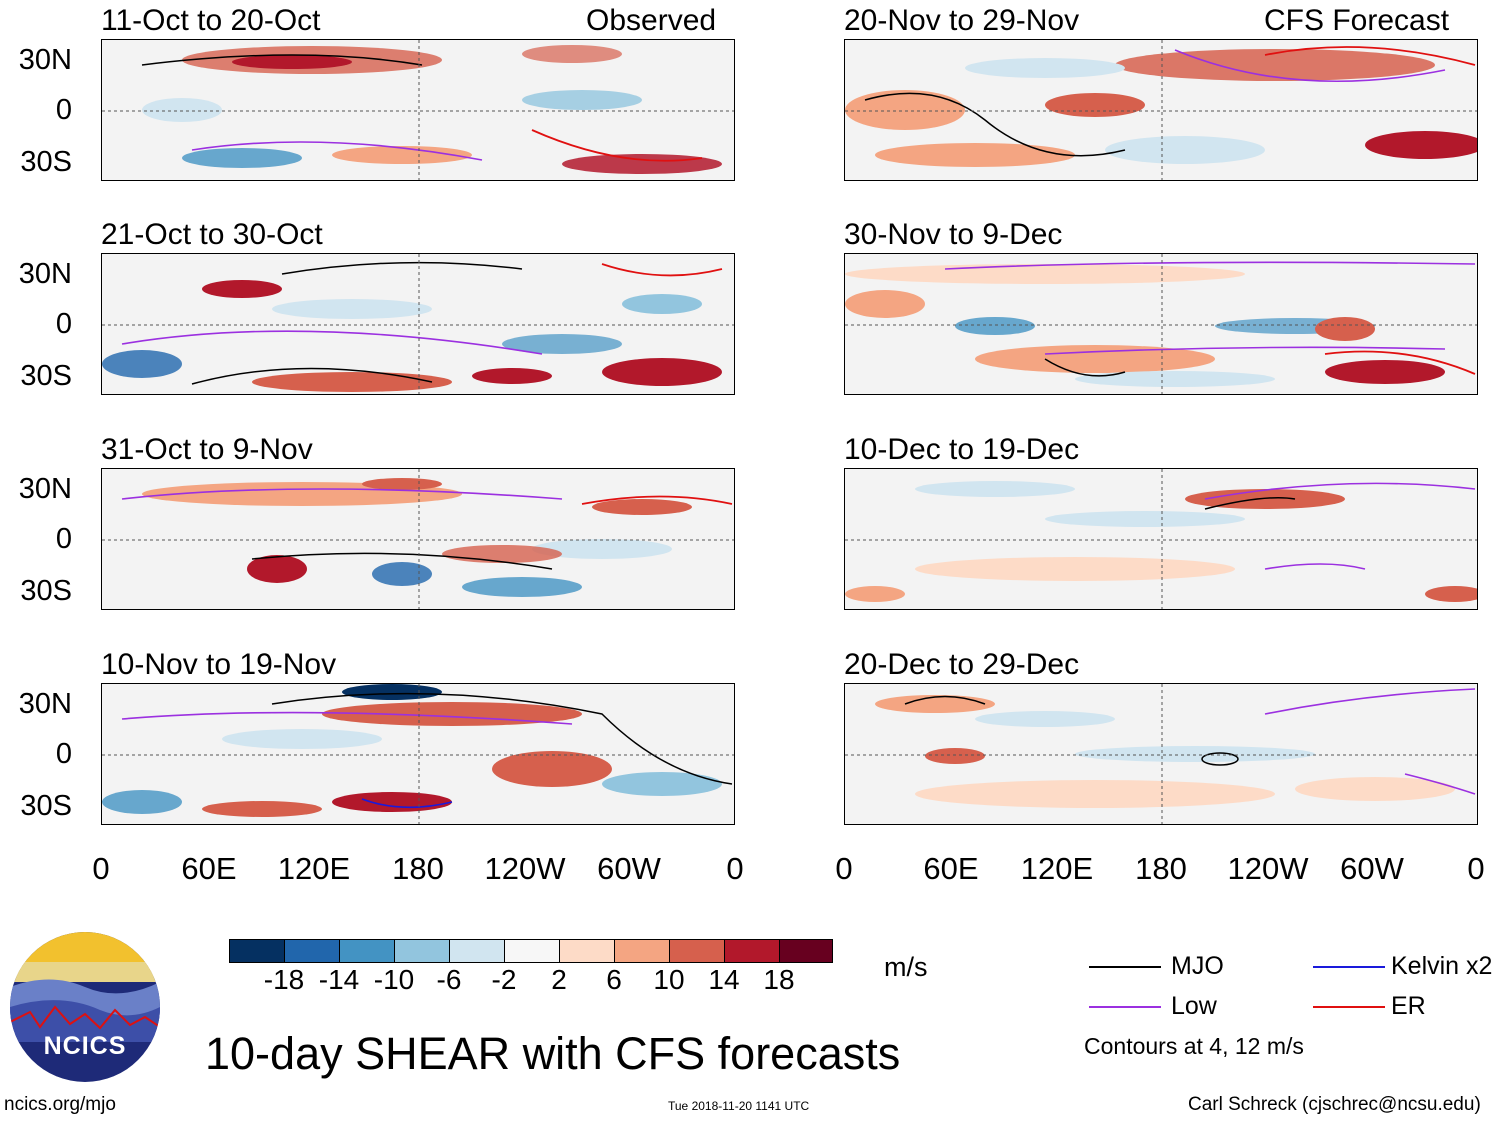  I want to click on panel-title-fc-1: 20-Nov to 29-Nov, so click(962, 20).